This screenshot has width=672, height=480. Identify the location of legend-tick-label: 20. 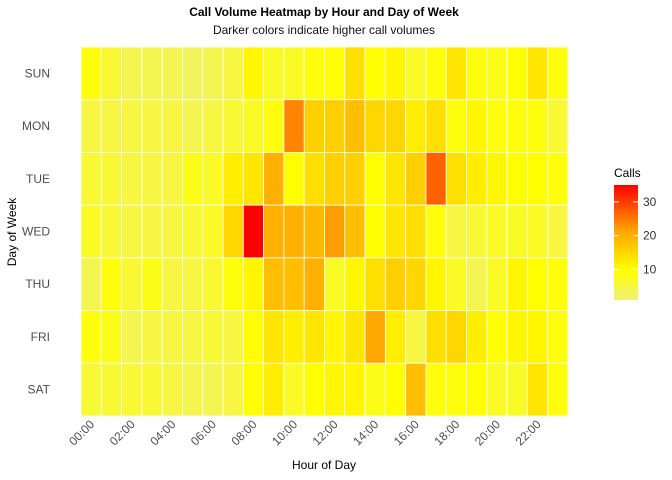
(650, 236).